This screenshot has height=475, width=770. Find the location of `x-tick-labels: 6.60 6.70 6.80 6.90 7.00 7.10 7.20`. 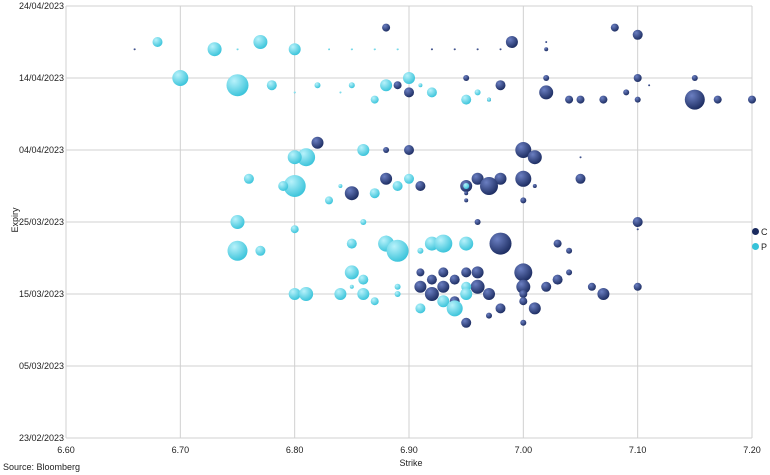

x-tick-labels: 6.60 6.70 6.80 6.90 7.00 7.10 7.20 is located at coordinates (409, 450).